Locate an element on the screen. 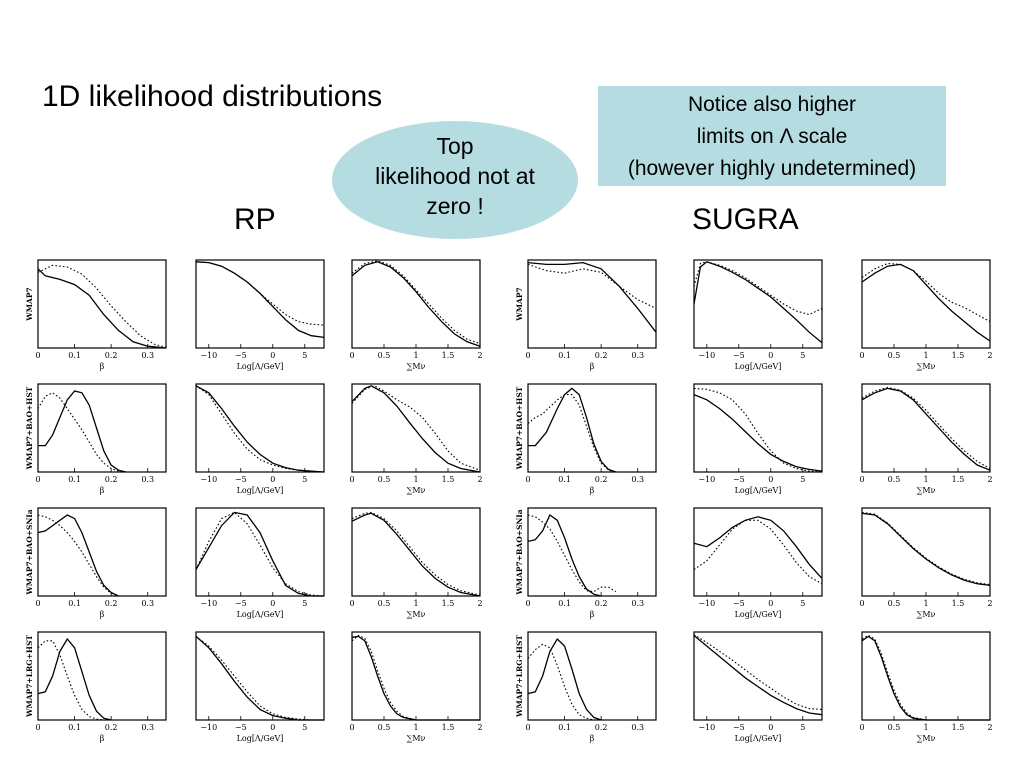  bubble-line-3: zero ! is located at coordinates (455, 206).